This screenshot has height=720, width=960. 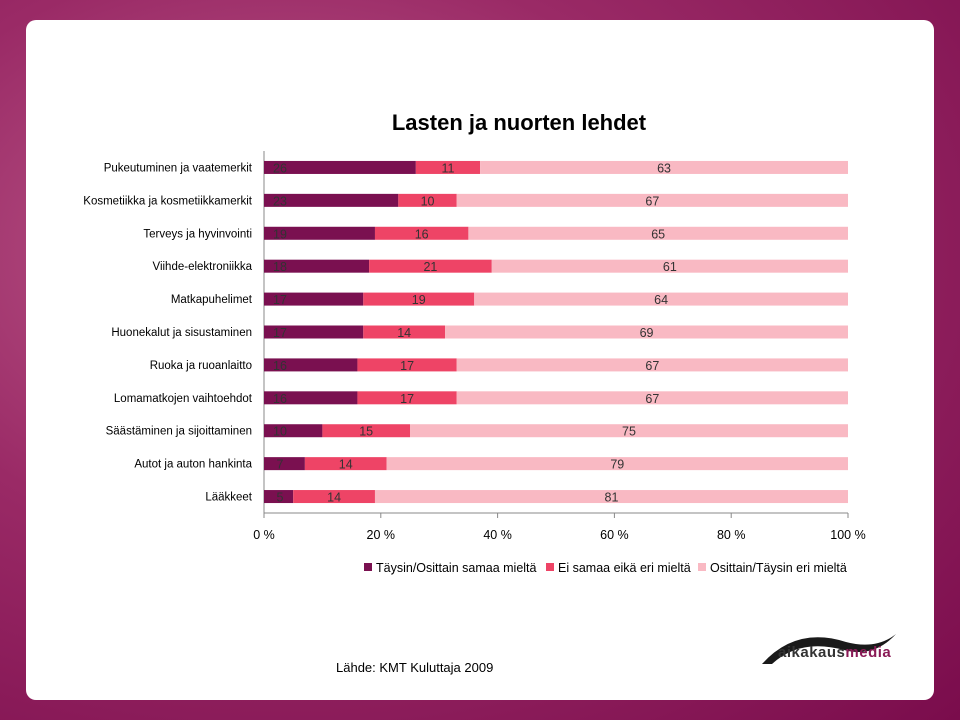 I want to click on x-tick-label: 60 %, so click(x=614, y=535).